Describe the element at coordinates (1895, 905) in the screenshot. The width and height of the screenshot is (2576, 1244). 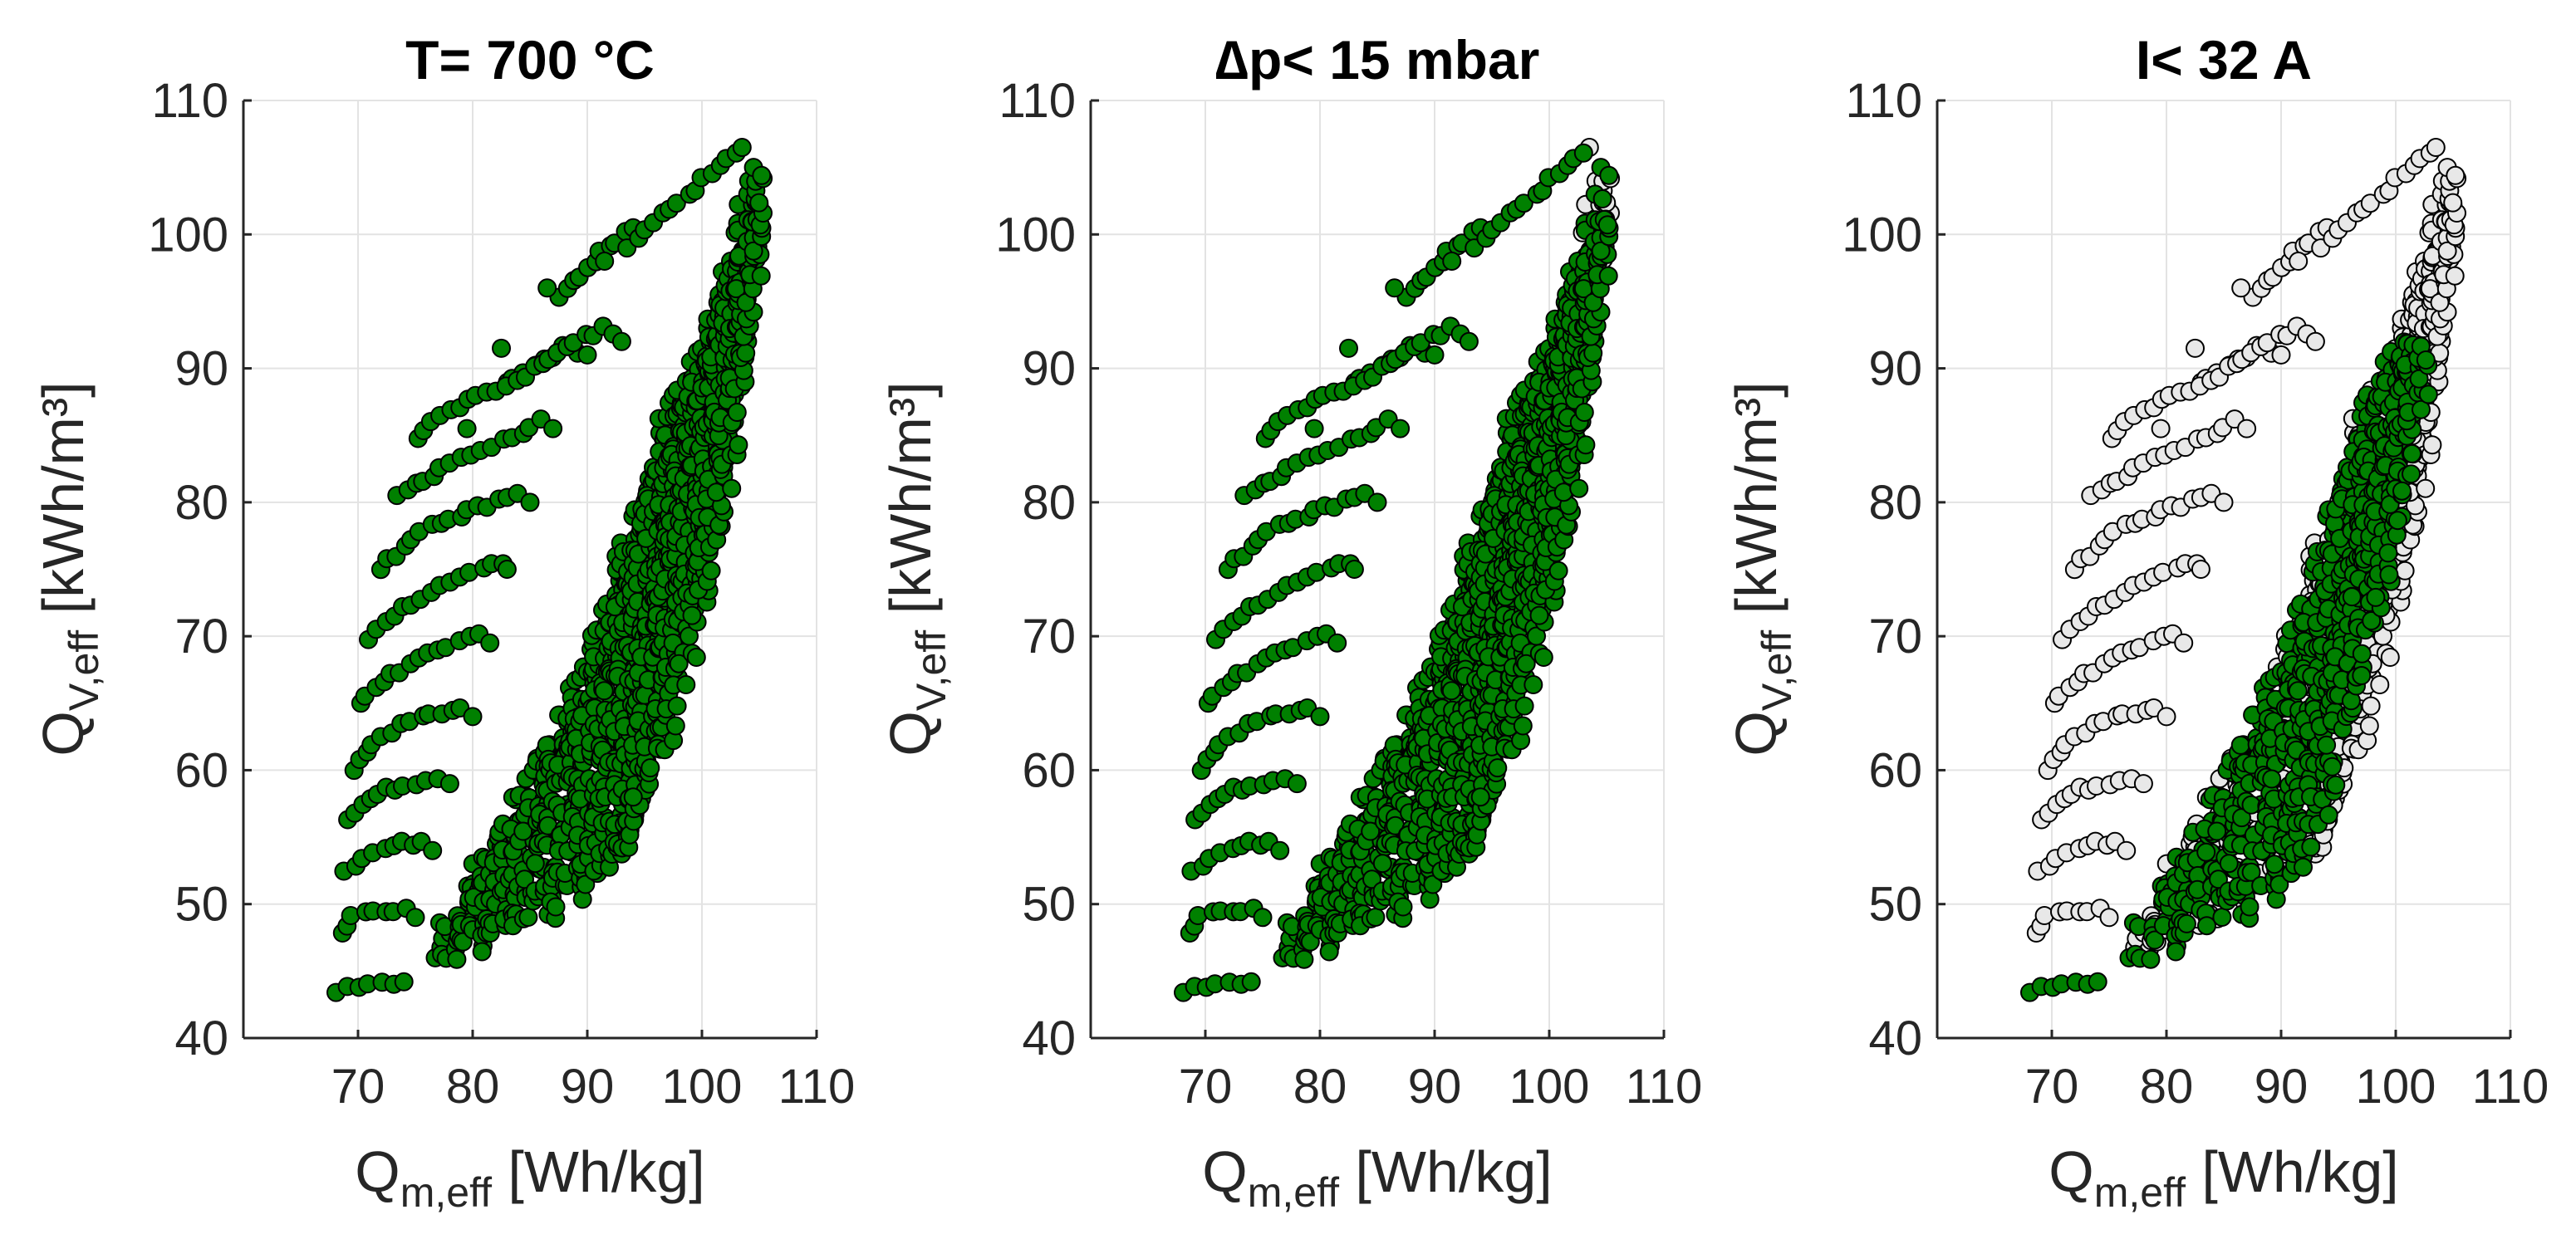
I see `y-tick-label: 50` at that location.